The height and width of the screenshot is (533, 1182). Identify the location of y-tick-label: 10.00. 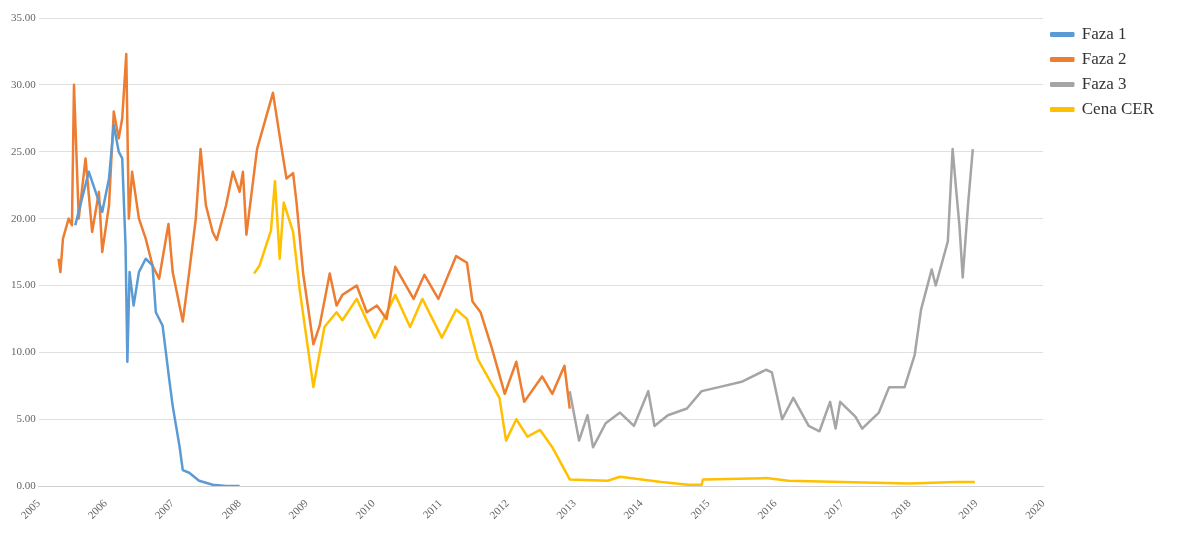
(24, 351).